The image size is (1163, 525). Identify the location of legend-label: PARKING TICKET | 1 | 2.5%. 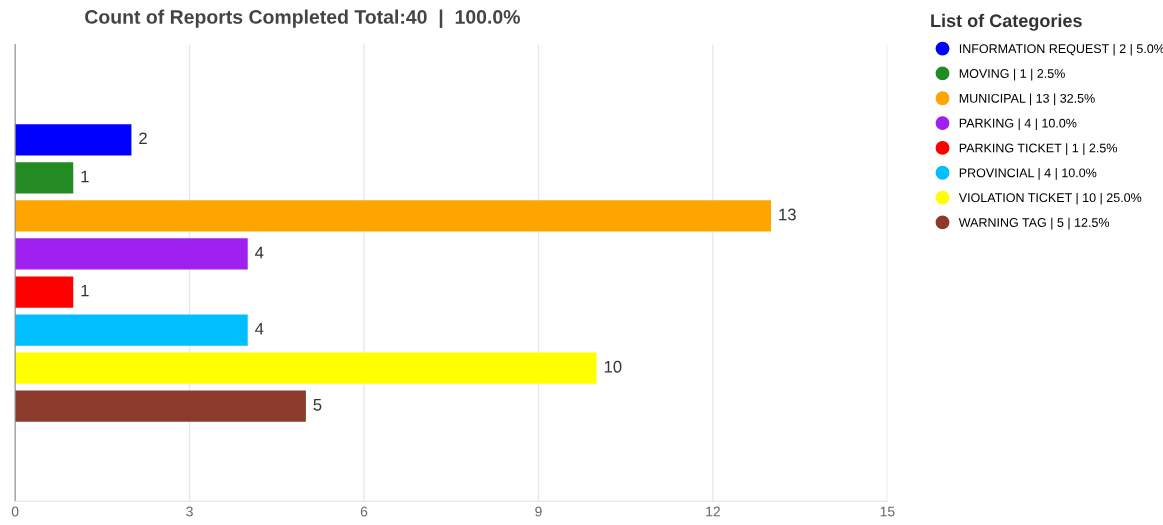
(1038, 149).